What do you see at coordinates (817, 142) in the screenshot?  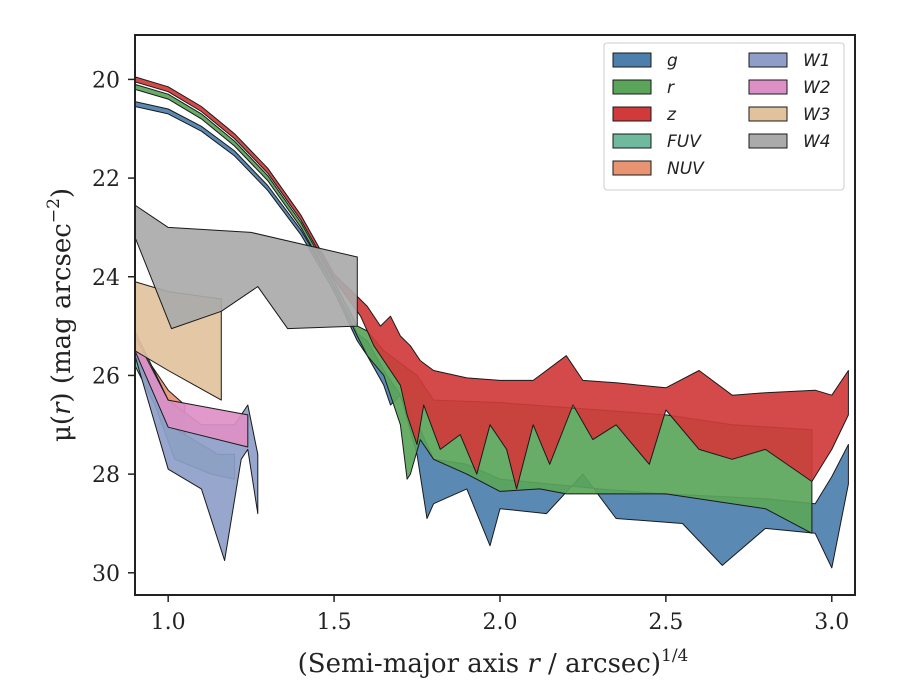 I see `legend-label-w4: W4` at bounding box center [817, 142].